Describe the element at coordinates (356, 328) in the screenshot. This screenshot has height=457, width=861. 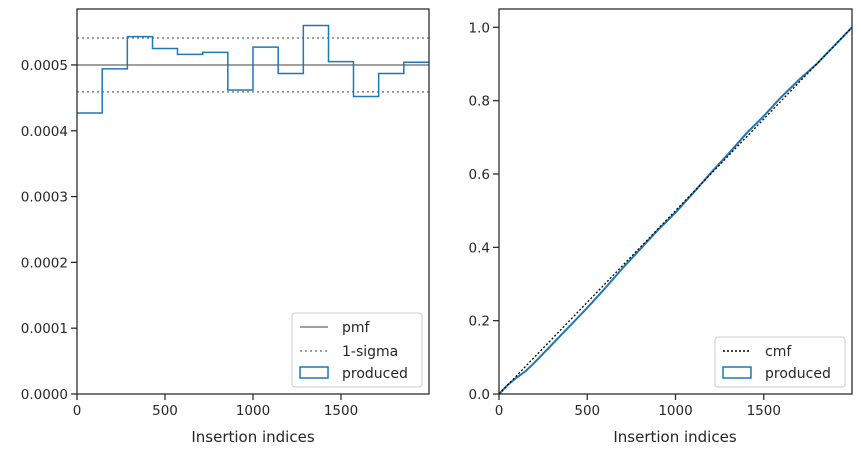
I see `pmf-legend-label: pmf` at that location.